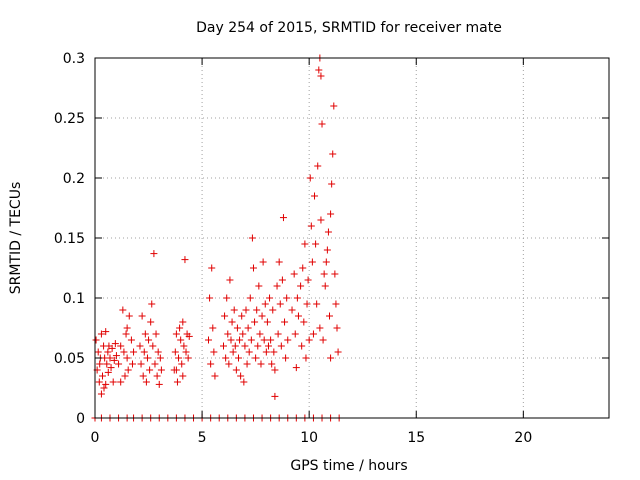 The width and height of the screenshot is (640, 480). I want to click on x-tick-label: 10, so click(309, 438).